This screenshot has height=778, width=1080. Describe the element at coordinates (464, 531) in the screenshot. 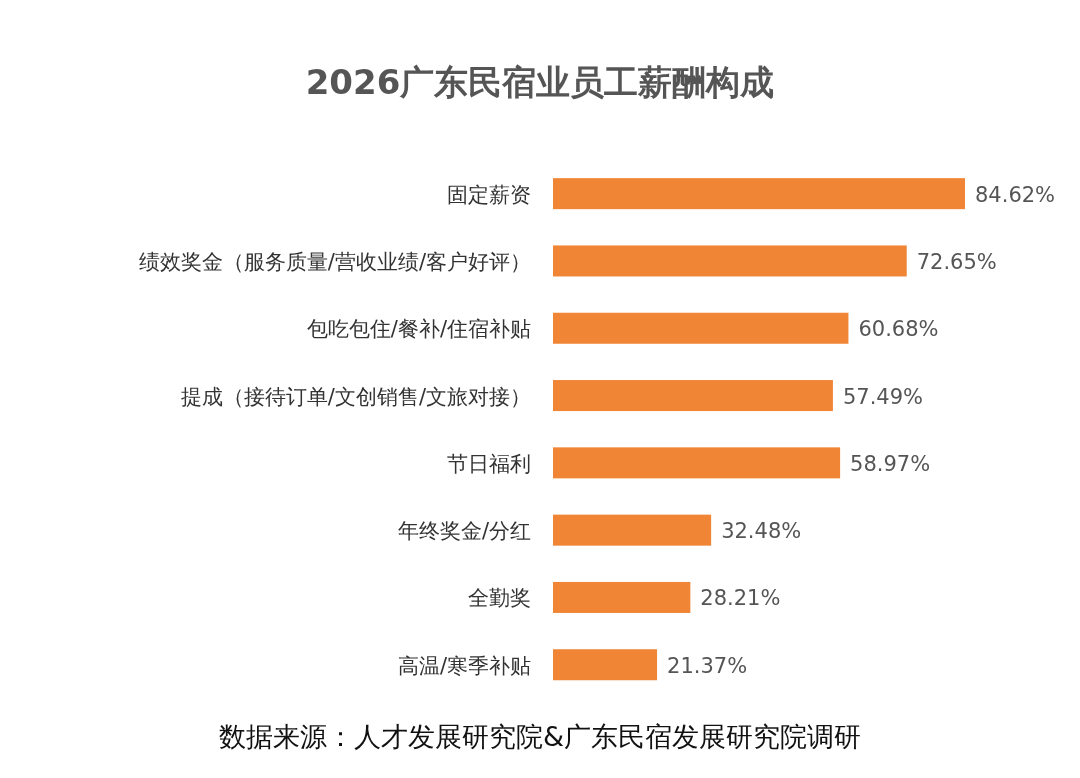

I see `y-tick-label: 年终奖金/分红` at that location.